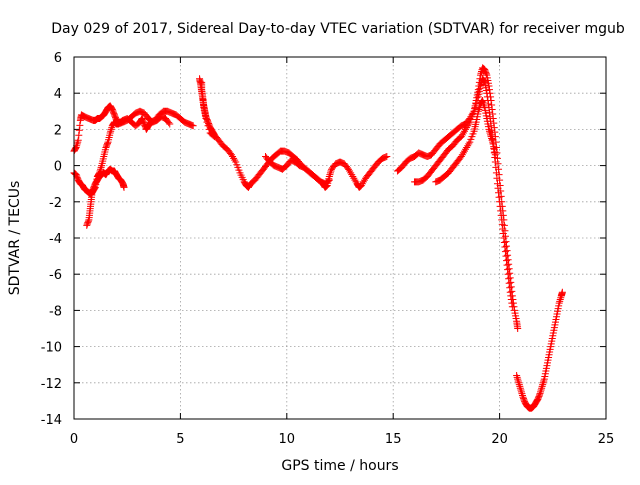 This screenshot has width=640, height=485. Describe the element at coordinates (15, 238) in the screenshot. I see `y-axis-label: SDTVAR / TECUs` at that location.